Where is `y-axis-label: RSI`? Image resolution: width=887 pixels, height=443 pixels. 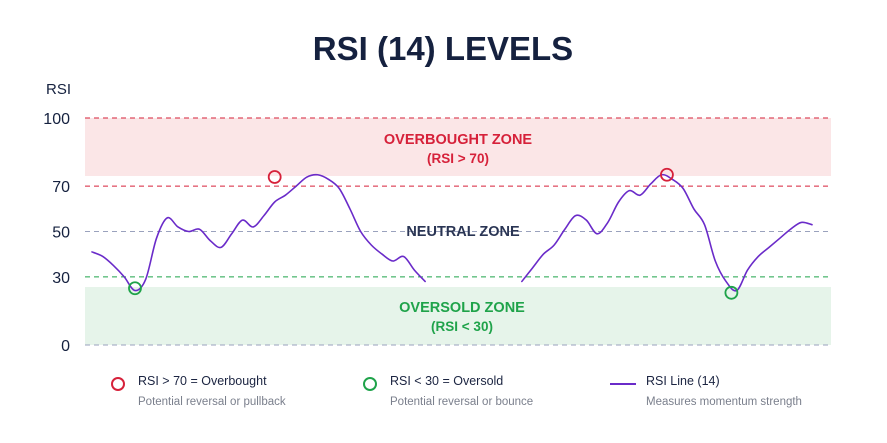 y-axis-label: RSI is located at coordinates (58, 89).